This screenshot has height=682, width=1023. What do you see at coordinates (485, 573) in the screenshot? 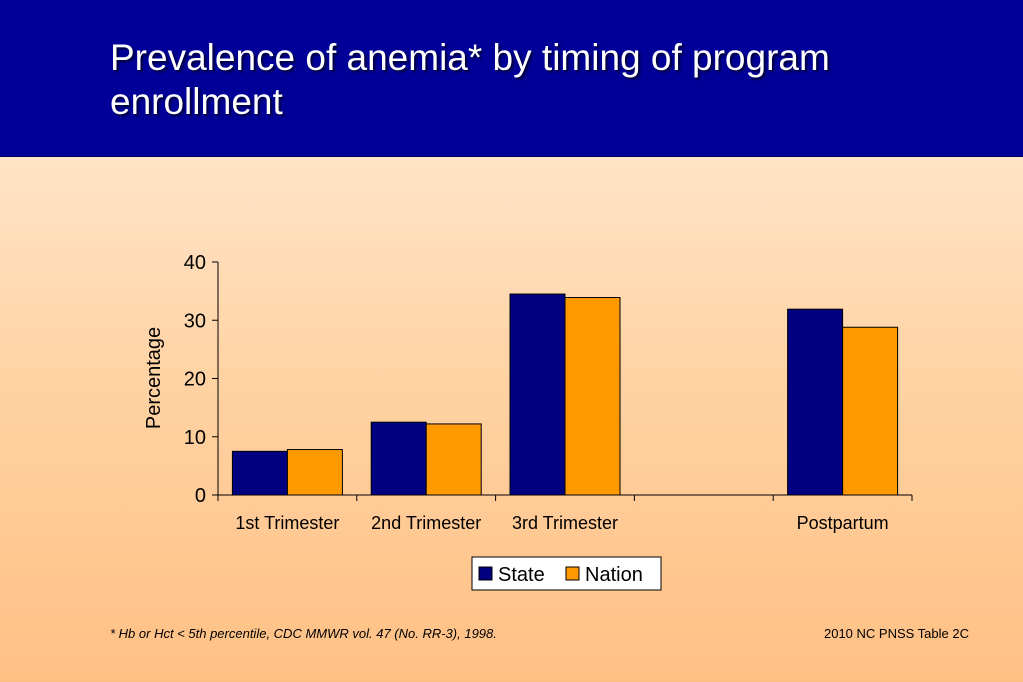
I see `legend-swatch-state` at bounding box center [485, 573].